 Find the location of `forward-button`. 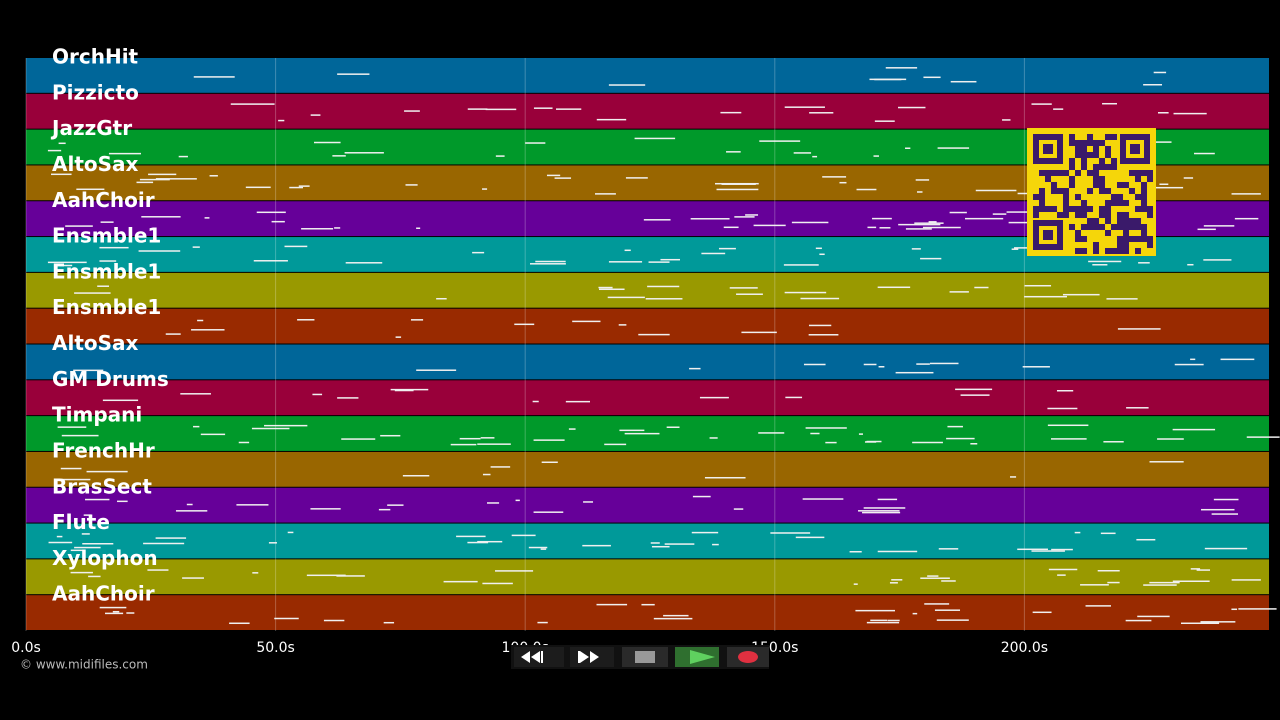

forward-button is located at coordinates (592, 657).